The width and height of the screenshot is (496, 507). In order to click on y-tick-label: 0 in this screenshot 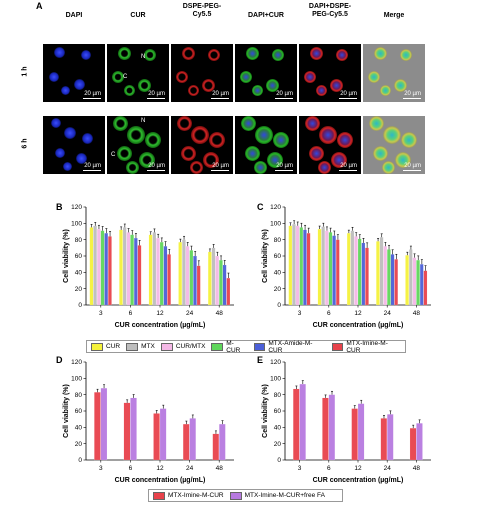, I will do `click(279, 305)`.